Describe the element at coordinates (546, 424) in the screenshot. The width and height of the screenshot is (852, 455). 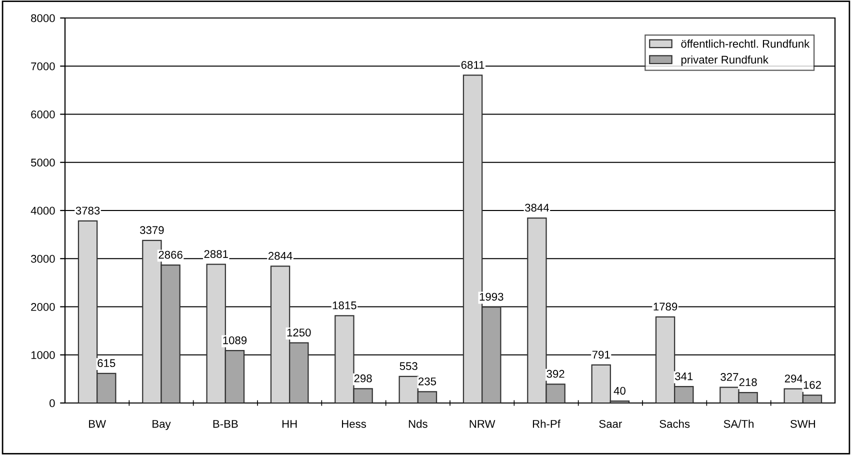
I see `x-tick-label: Rh-Pf` at that location.